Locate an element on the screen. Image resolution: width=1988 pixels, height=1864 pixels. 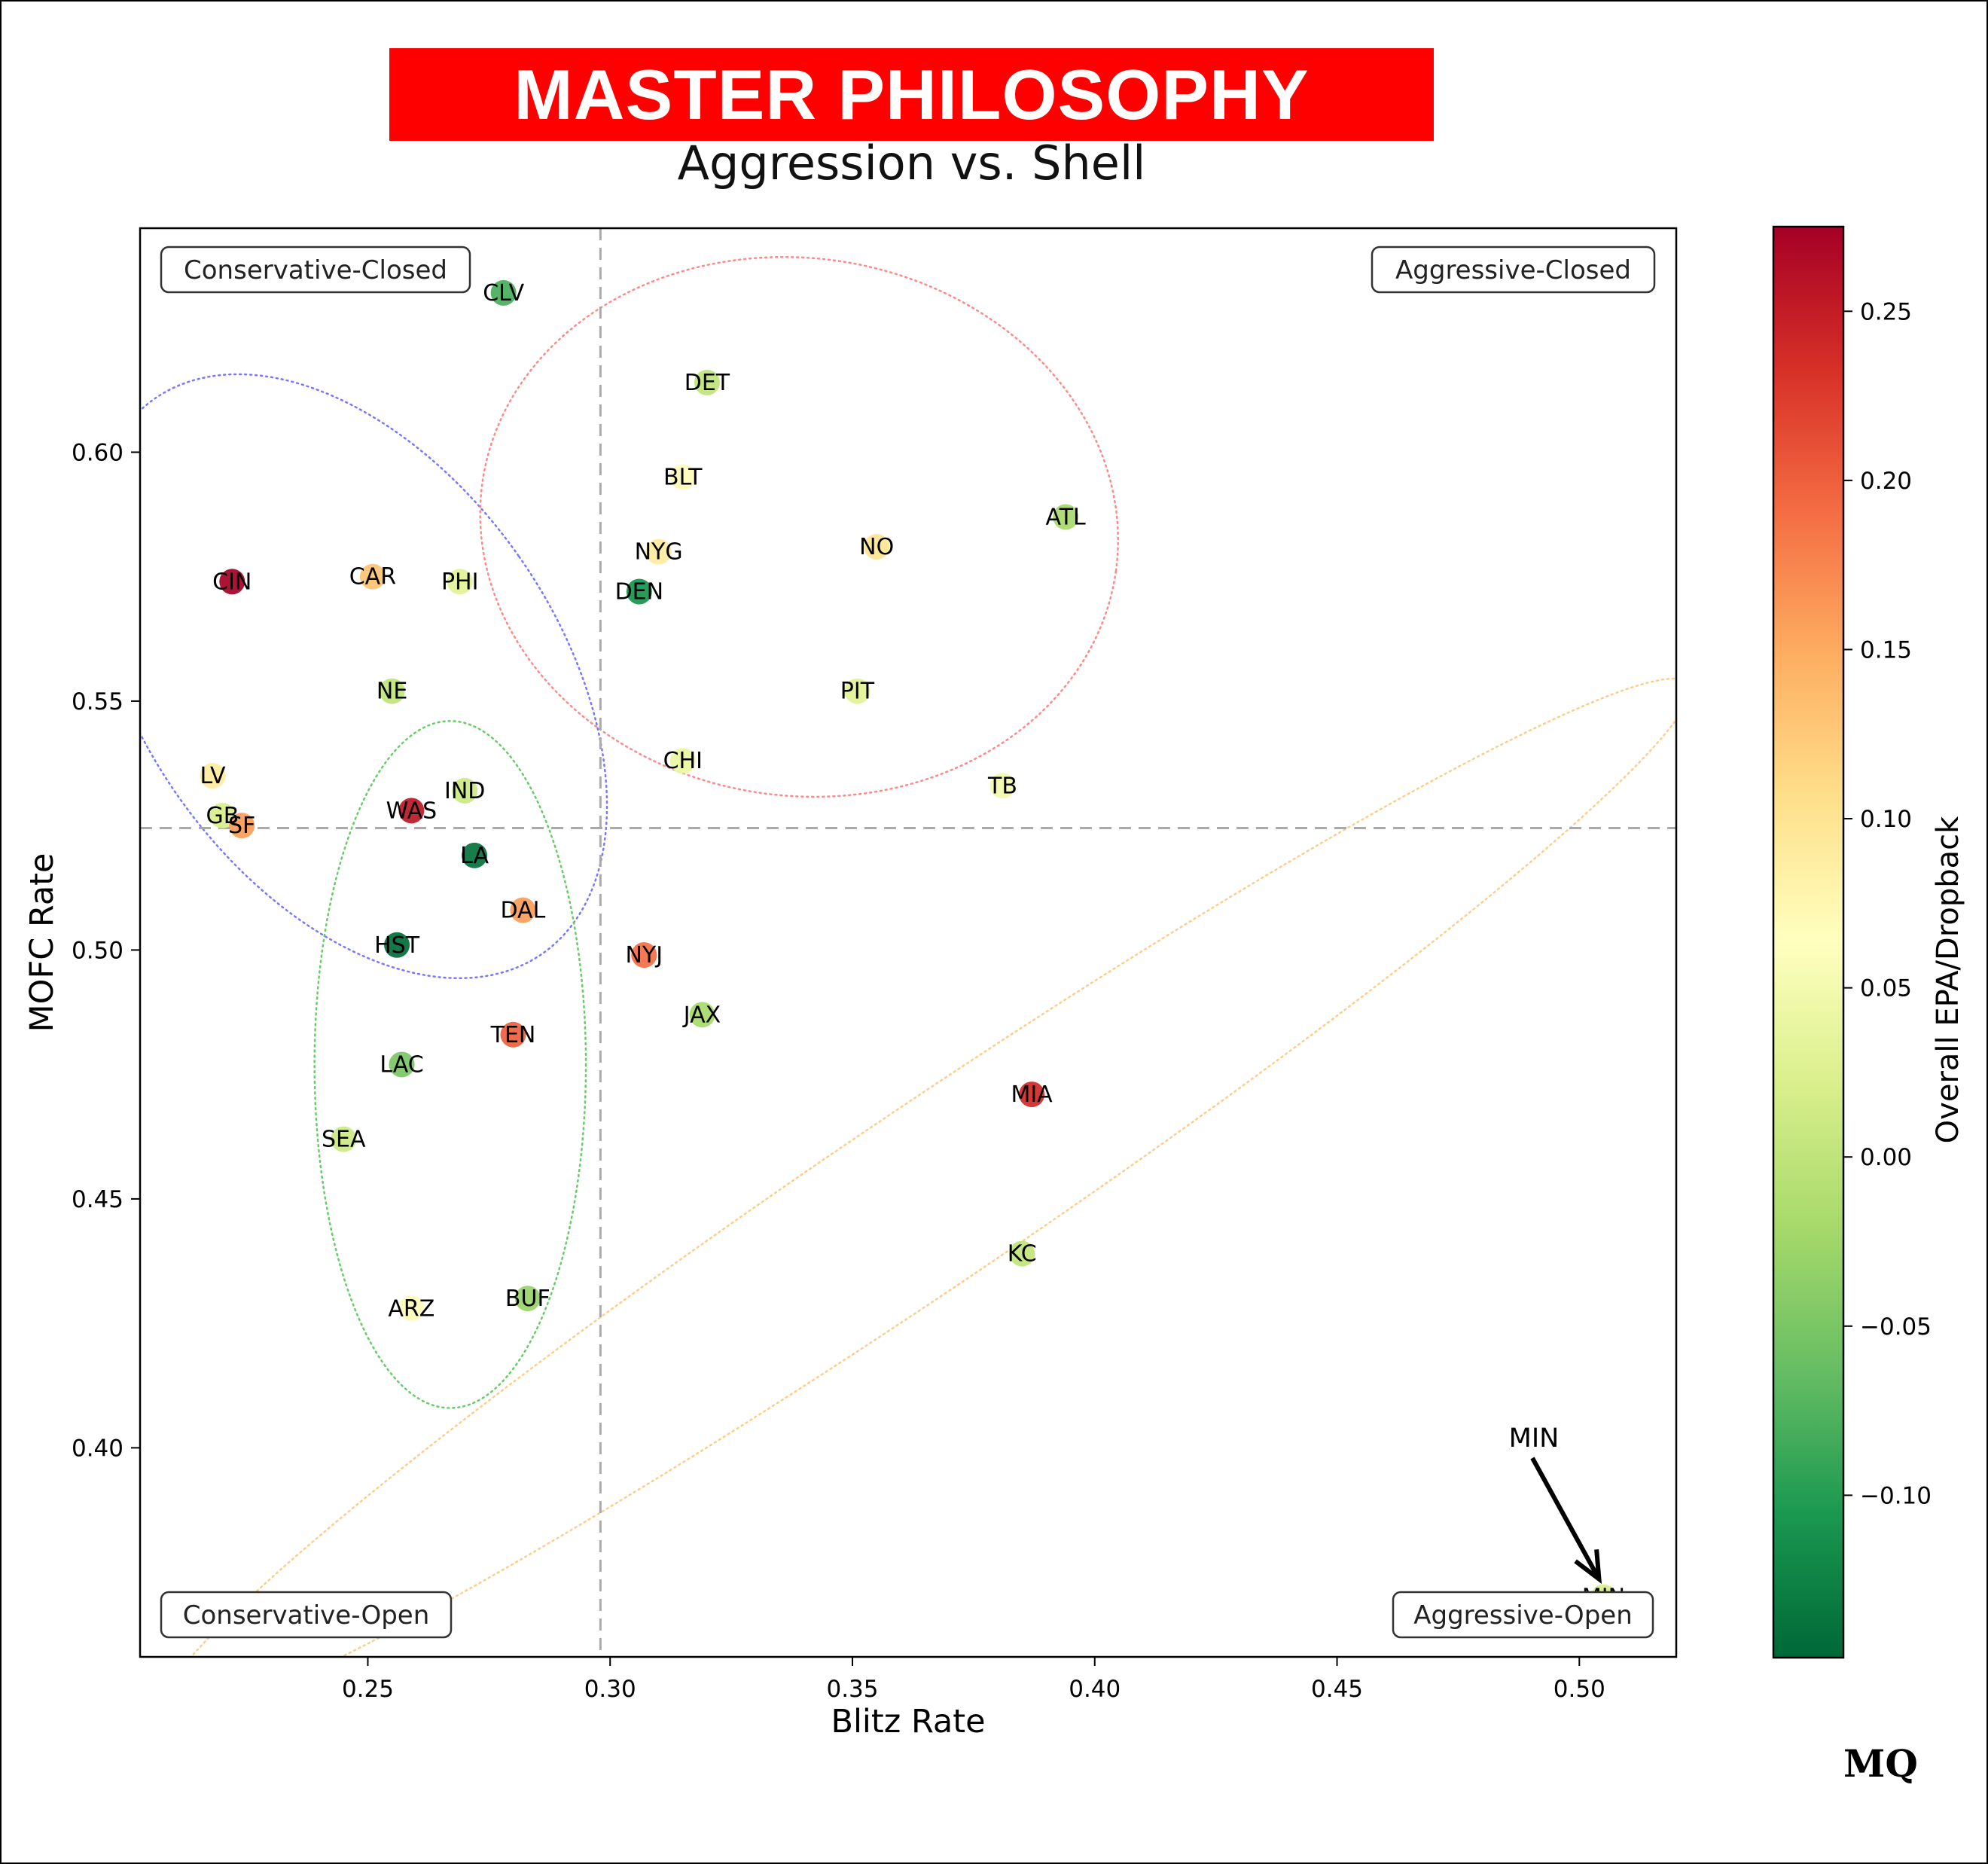
point-jax is located at coordinates (702, 1015).